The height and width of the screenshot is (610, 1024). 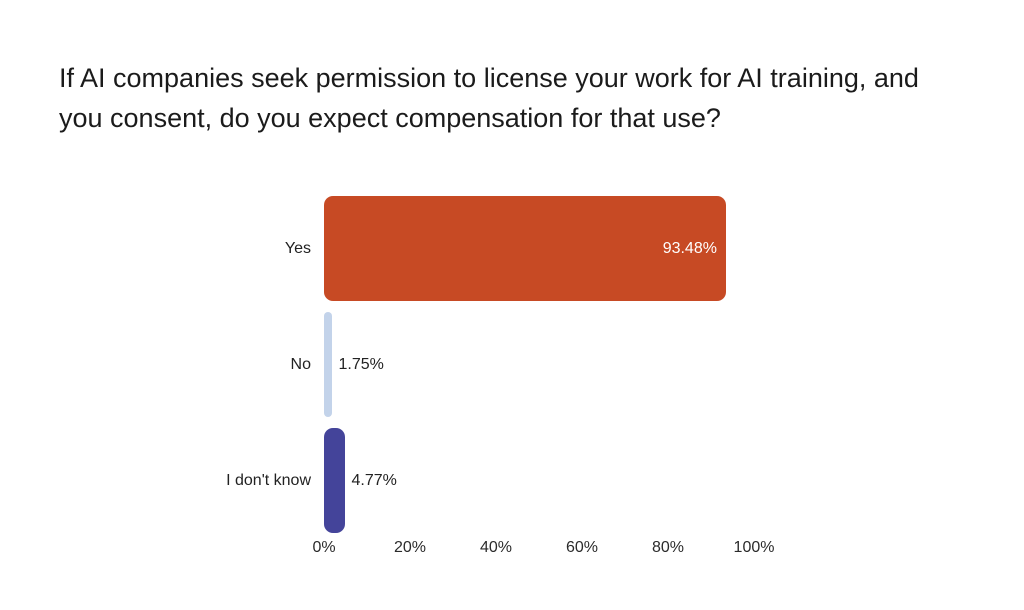 What do you see at coordinates (334, 480) in the screenshot?
I see `bar-i-don-t-know` at bounding box center [334, 480].